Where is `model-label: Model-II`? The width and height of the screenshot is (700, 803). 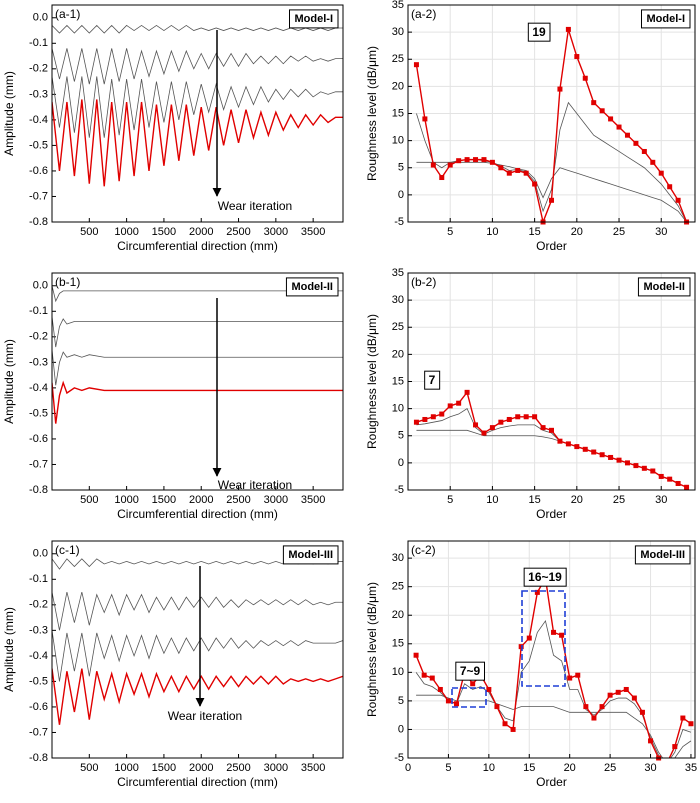
model-label: Model-II is located at coordinates (664, 287).